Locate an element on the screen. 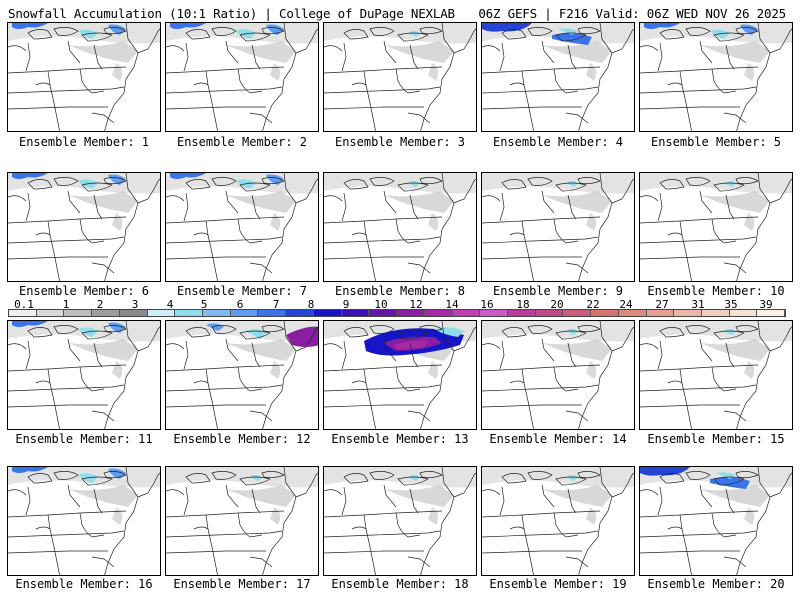 Image resolution: width=800 pixels, height=600 pixels. colorbar-strip is located at coordinates (397, 313).